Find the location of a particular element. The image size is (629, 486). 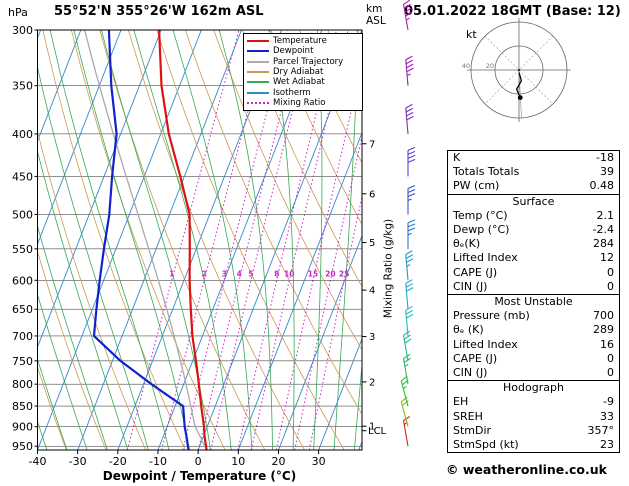

copyright: © weatheronline.co.uk is located at coordinates (526, 469).